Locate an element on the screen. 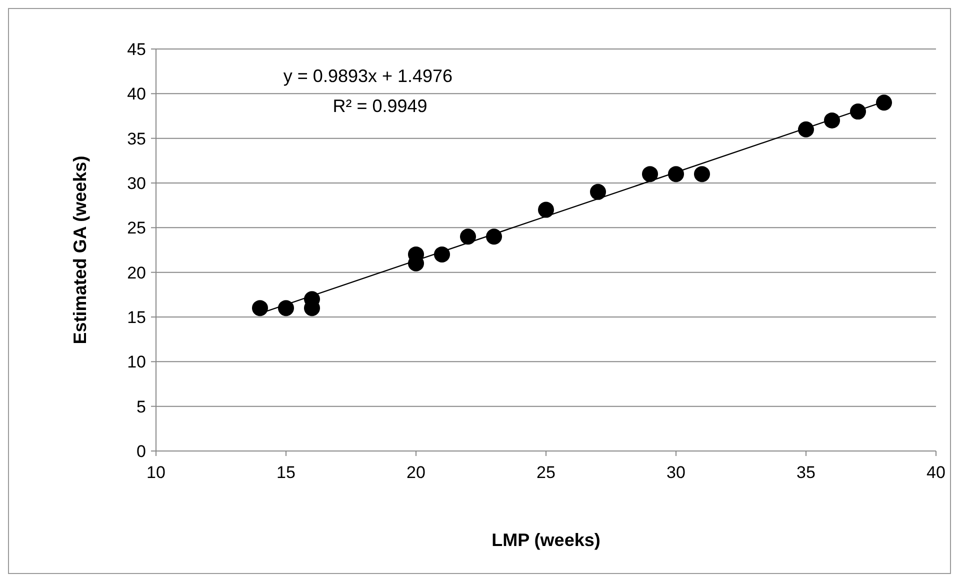 This screenshot has width=959, height=582. y-tick-label: 25 is located at coordinates (136, 228).